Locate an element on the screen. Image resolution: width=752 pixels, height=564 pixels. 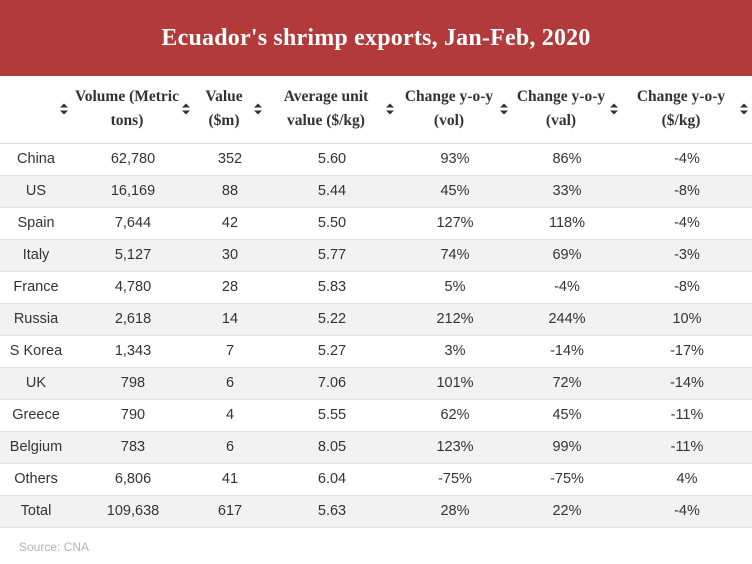
table-cell: 30 is located at coordinates (230, 255).